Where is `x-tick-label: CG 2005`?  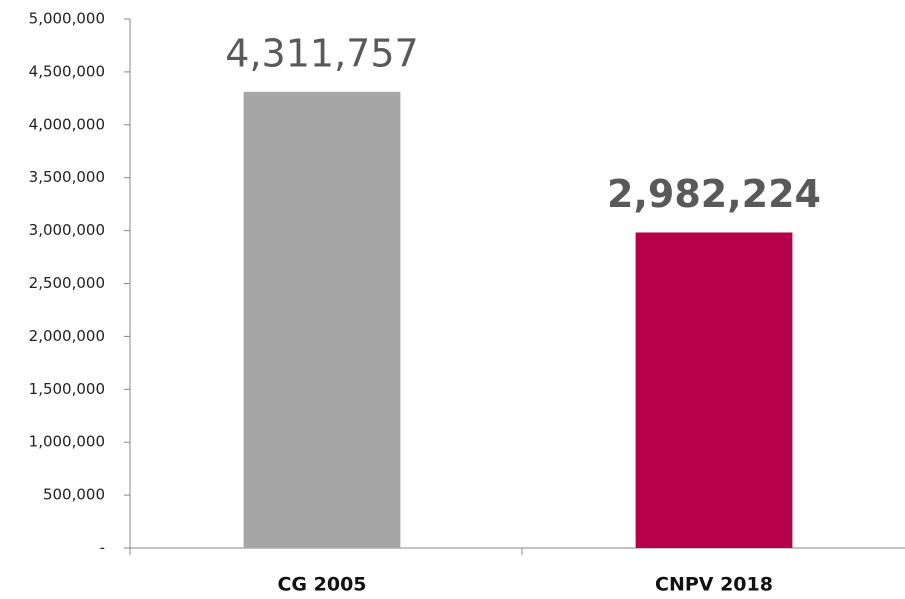
x-tick-label: CG 2005 is located at coordinates (321, 585).